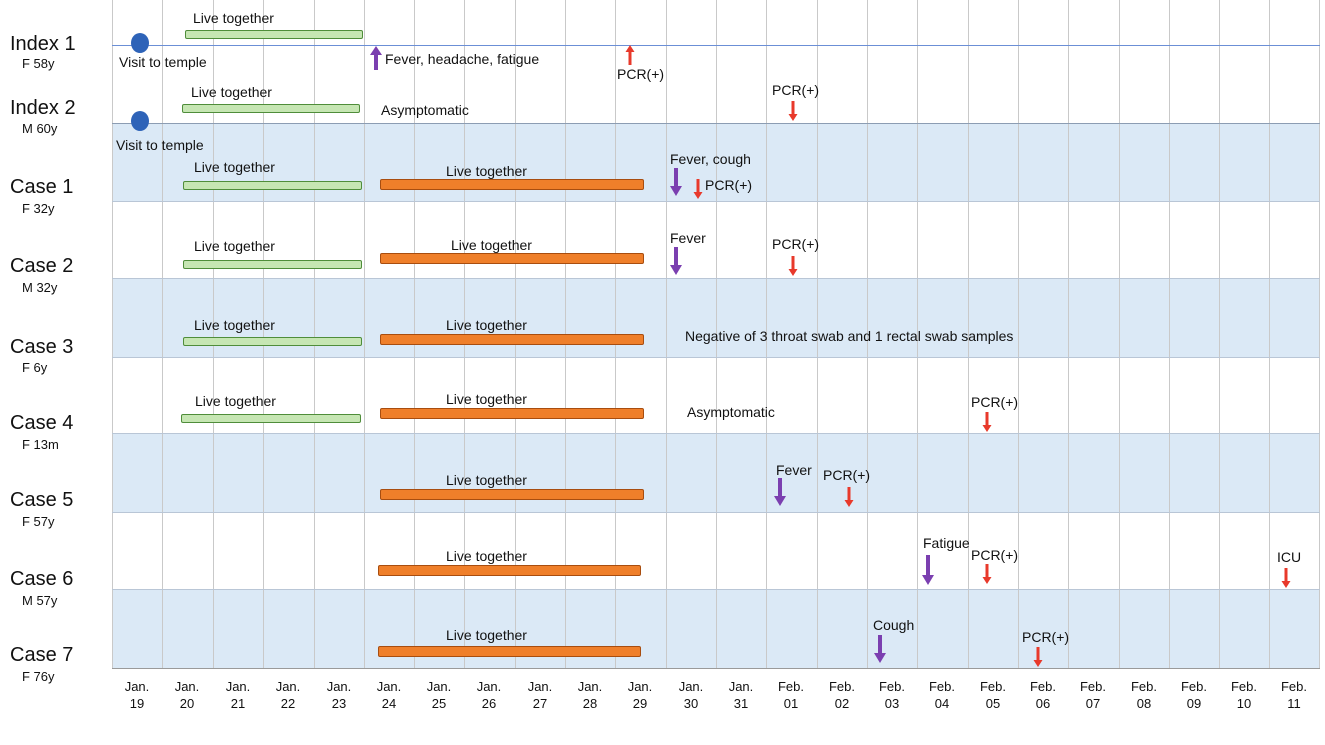  I want to click on row-sublabel-case4: F 13m, so click(40, 444).